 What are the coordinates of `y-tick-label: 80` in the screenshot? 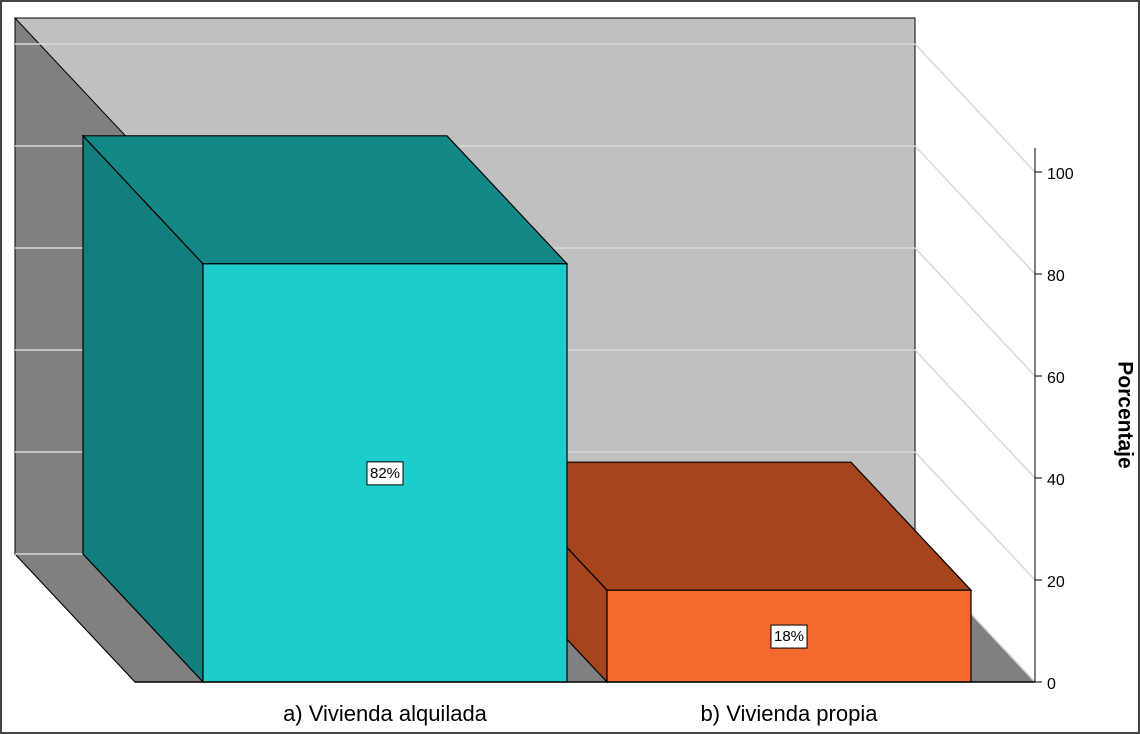 It's located at (1056, 276).